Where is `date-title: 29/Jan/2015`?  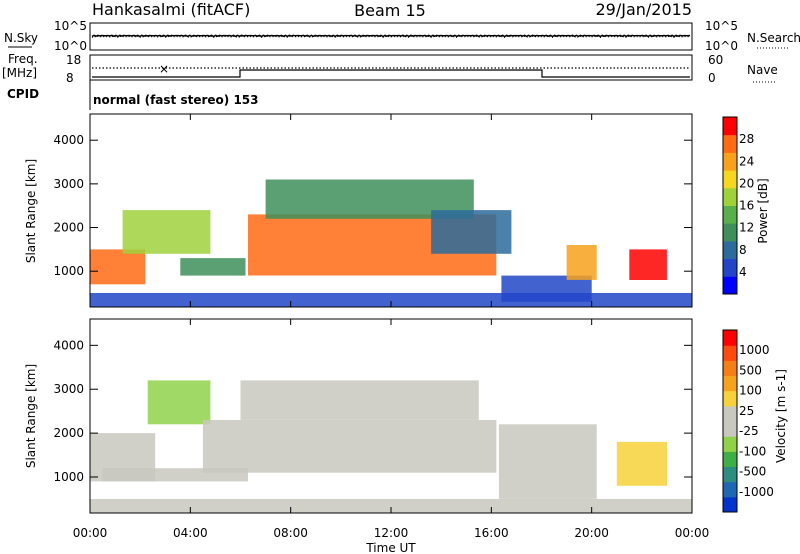
date-title: 29/Jan/2015 is located at coordinates (643, 9).